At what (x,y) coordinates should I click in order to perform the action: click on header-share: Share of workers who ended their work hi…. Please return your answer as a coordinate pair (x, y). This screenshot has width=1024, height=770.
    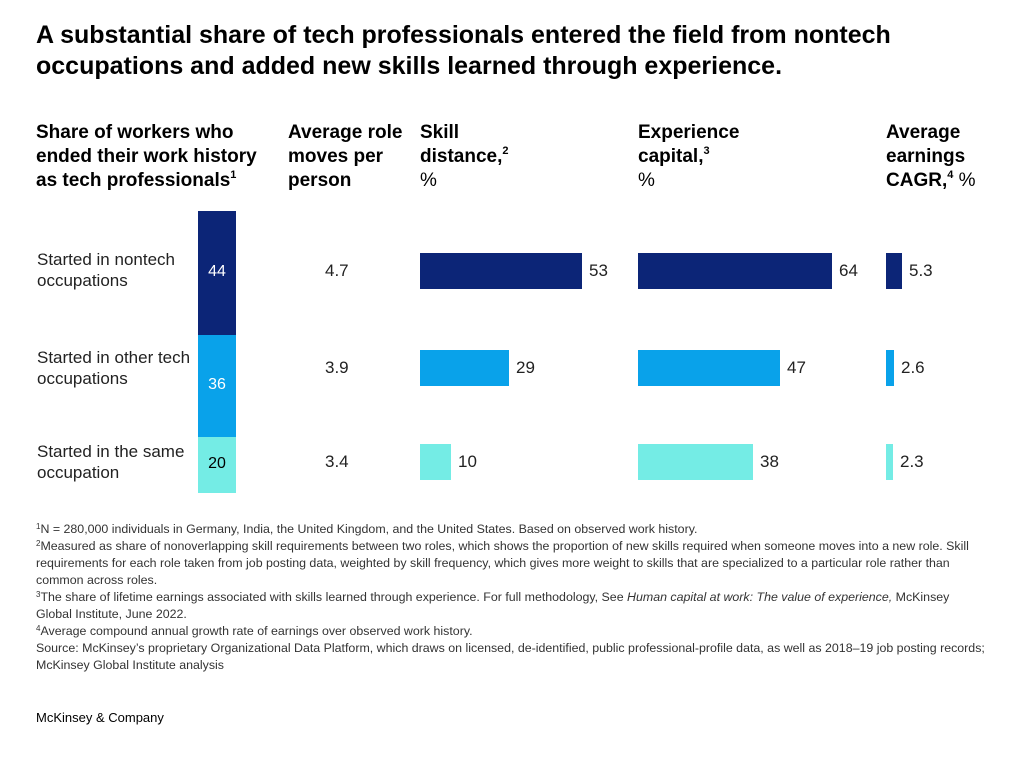
    Looking at the image, I should click on (153, 157).